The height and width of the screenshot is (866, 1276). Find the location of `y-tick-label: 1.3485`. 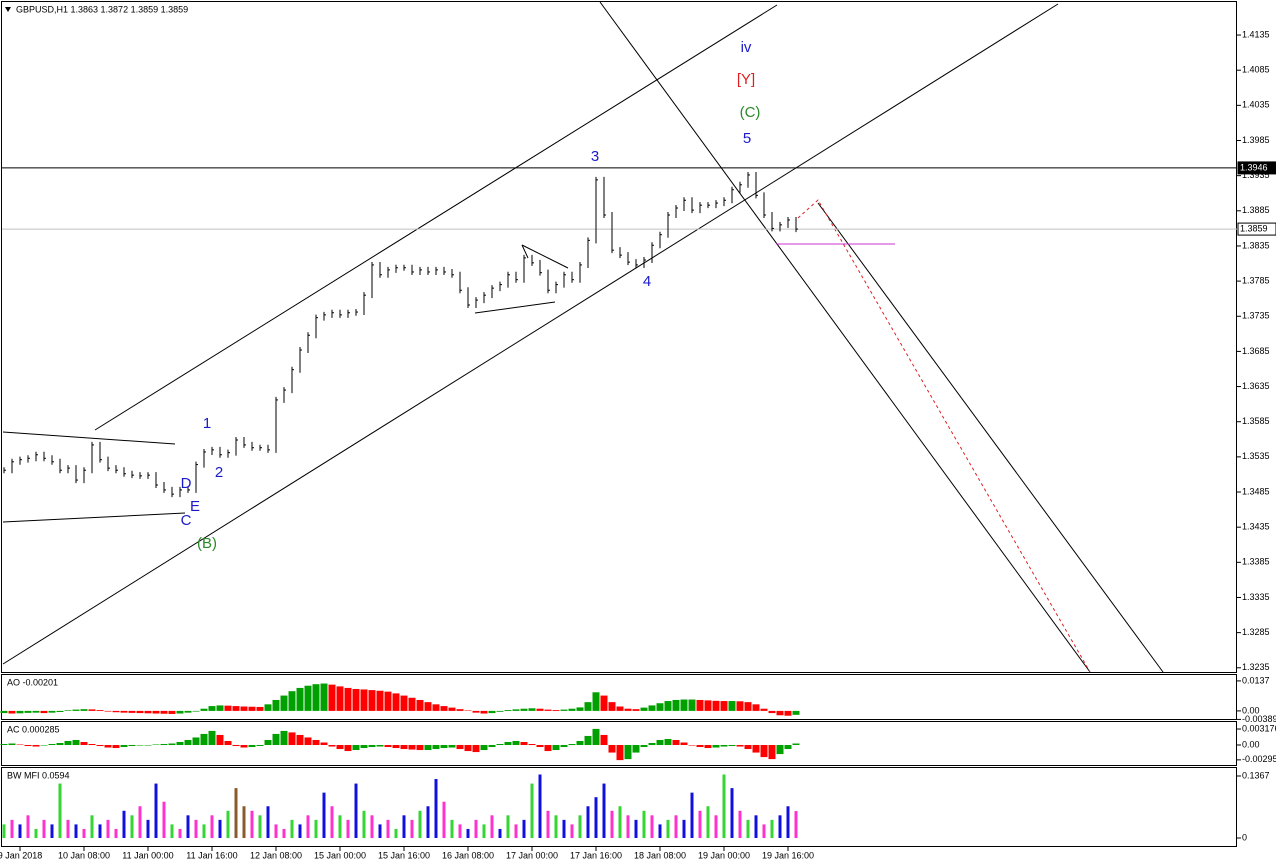

y-tick-label: 1.3485 is located at coordinates (1256, 491).